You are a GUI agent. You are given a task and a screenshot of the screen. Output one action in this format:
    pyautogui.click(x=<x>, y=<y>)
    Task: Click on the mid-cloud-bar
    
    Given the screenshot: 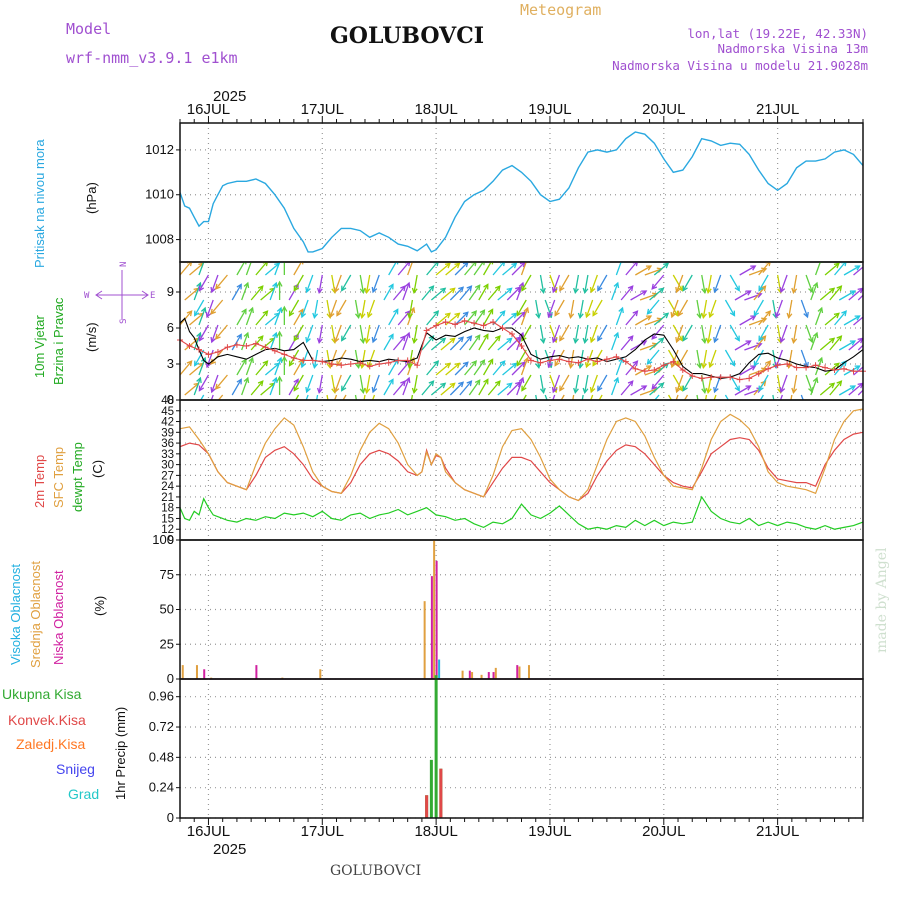 What is the action you would take?
    pyautogui.click(x=519, y=672)
    